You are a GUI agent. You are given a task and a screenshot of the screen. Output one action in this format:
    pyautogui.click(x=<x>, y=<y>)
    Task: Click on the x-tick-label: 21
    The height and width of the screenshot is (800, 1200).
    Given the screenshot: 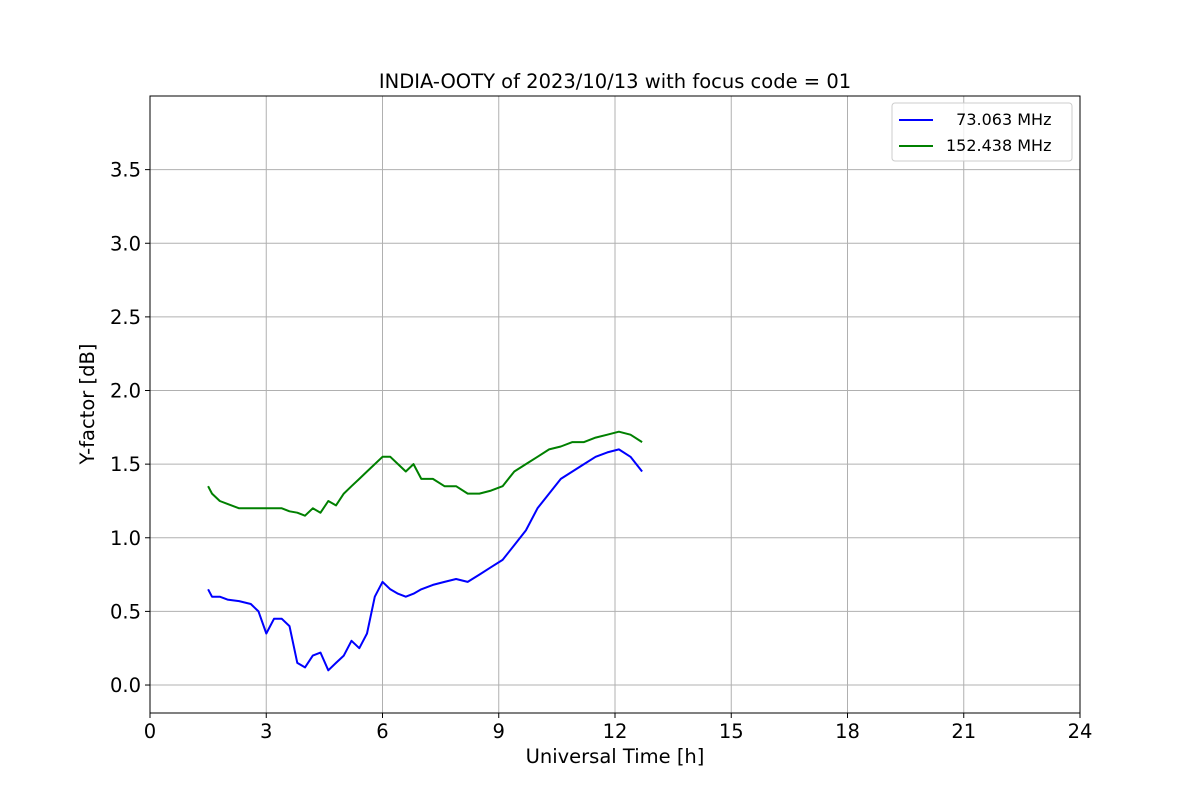 What is the action you would take?
    pyautogui.click(x=963, y=731)
    